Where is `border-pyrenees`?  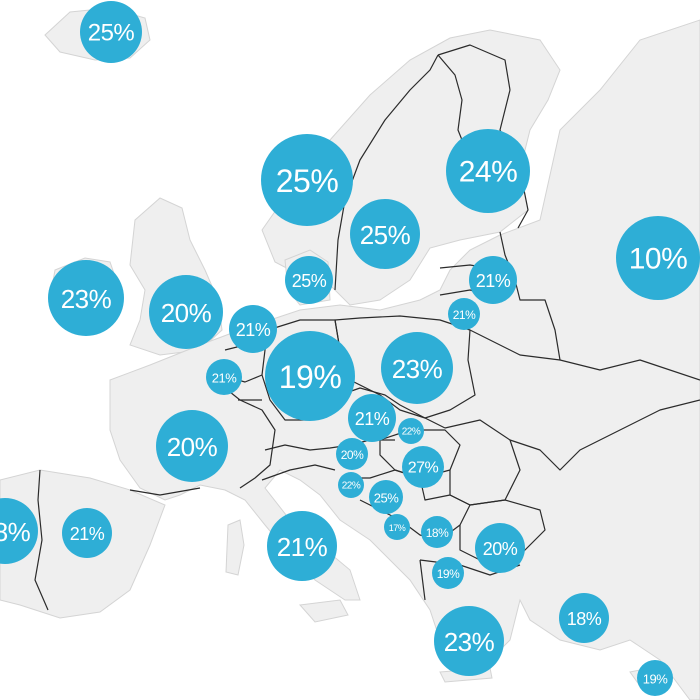
border-pyrenees is located at coordinates (165, 491).